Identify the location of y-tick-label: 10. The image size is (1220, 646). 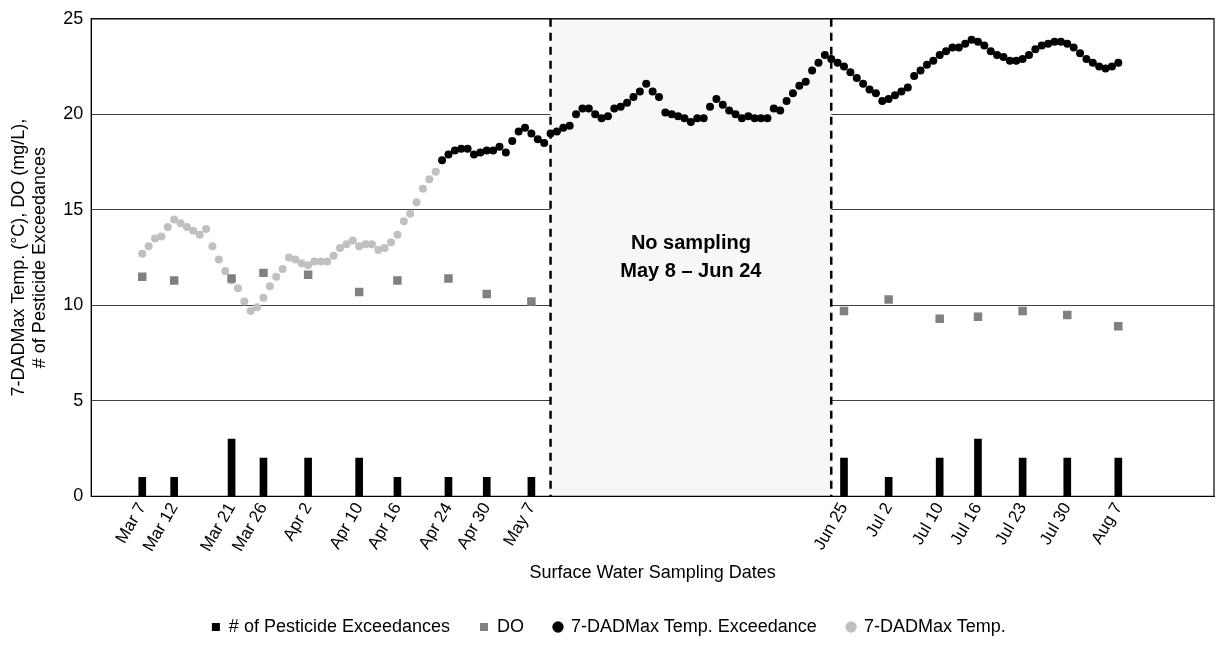
(73, 304).